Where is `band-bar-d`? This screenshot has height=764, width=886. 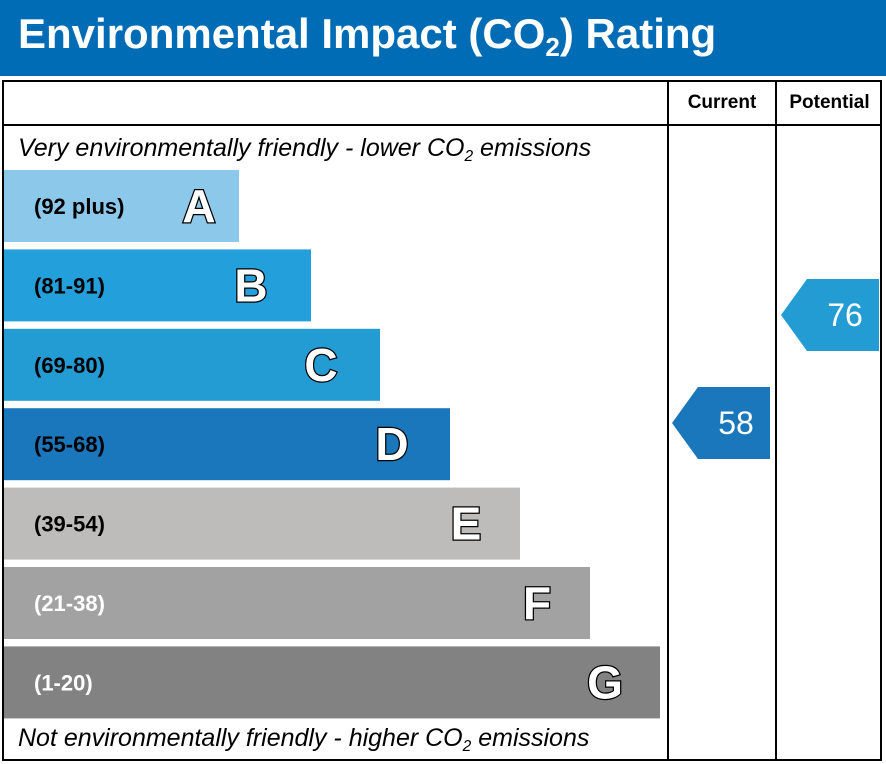
band-bar-d is located at coordinates (227, 444).